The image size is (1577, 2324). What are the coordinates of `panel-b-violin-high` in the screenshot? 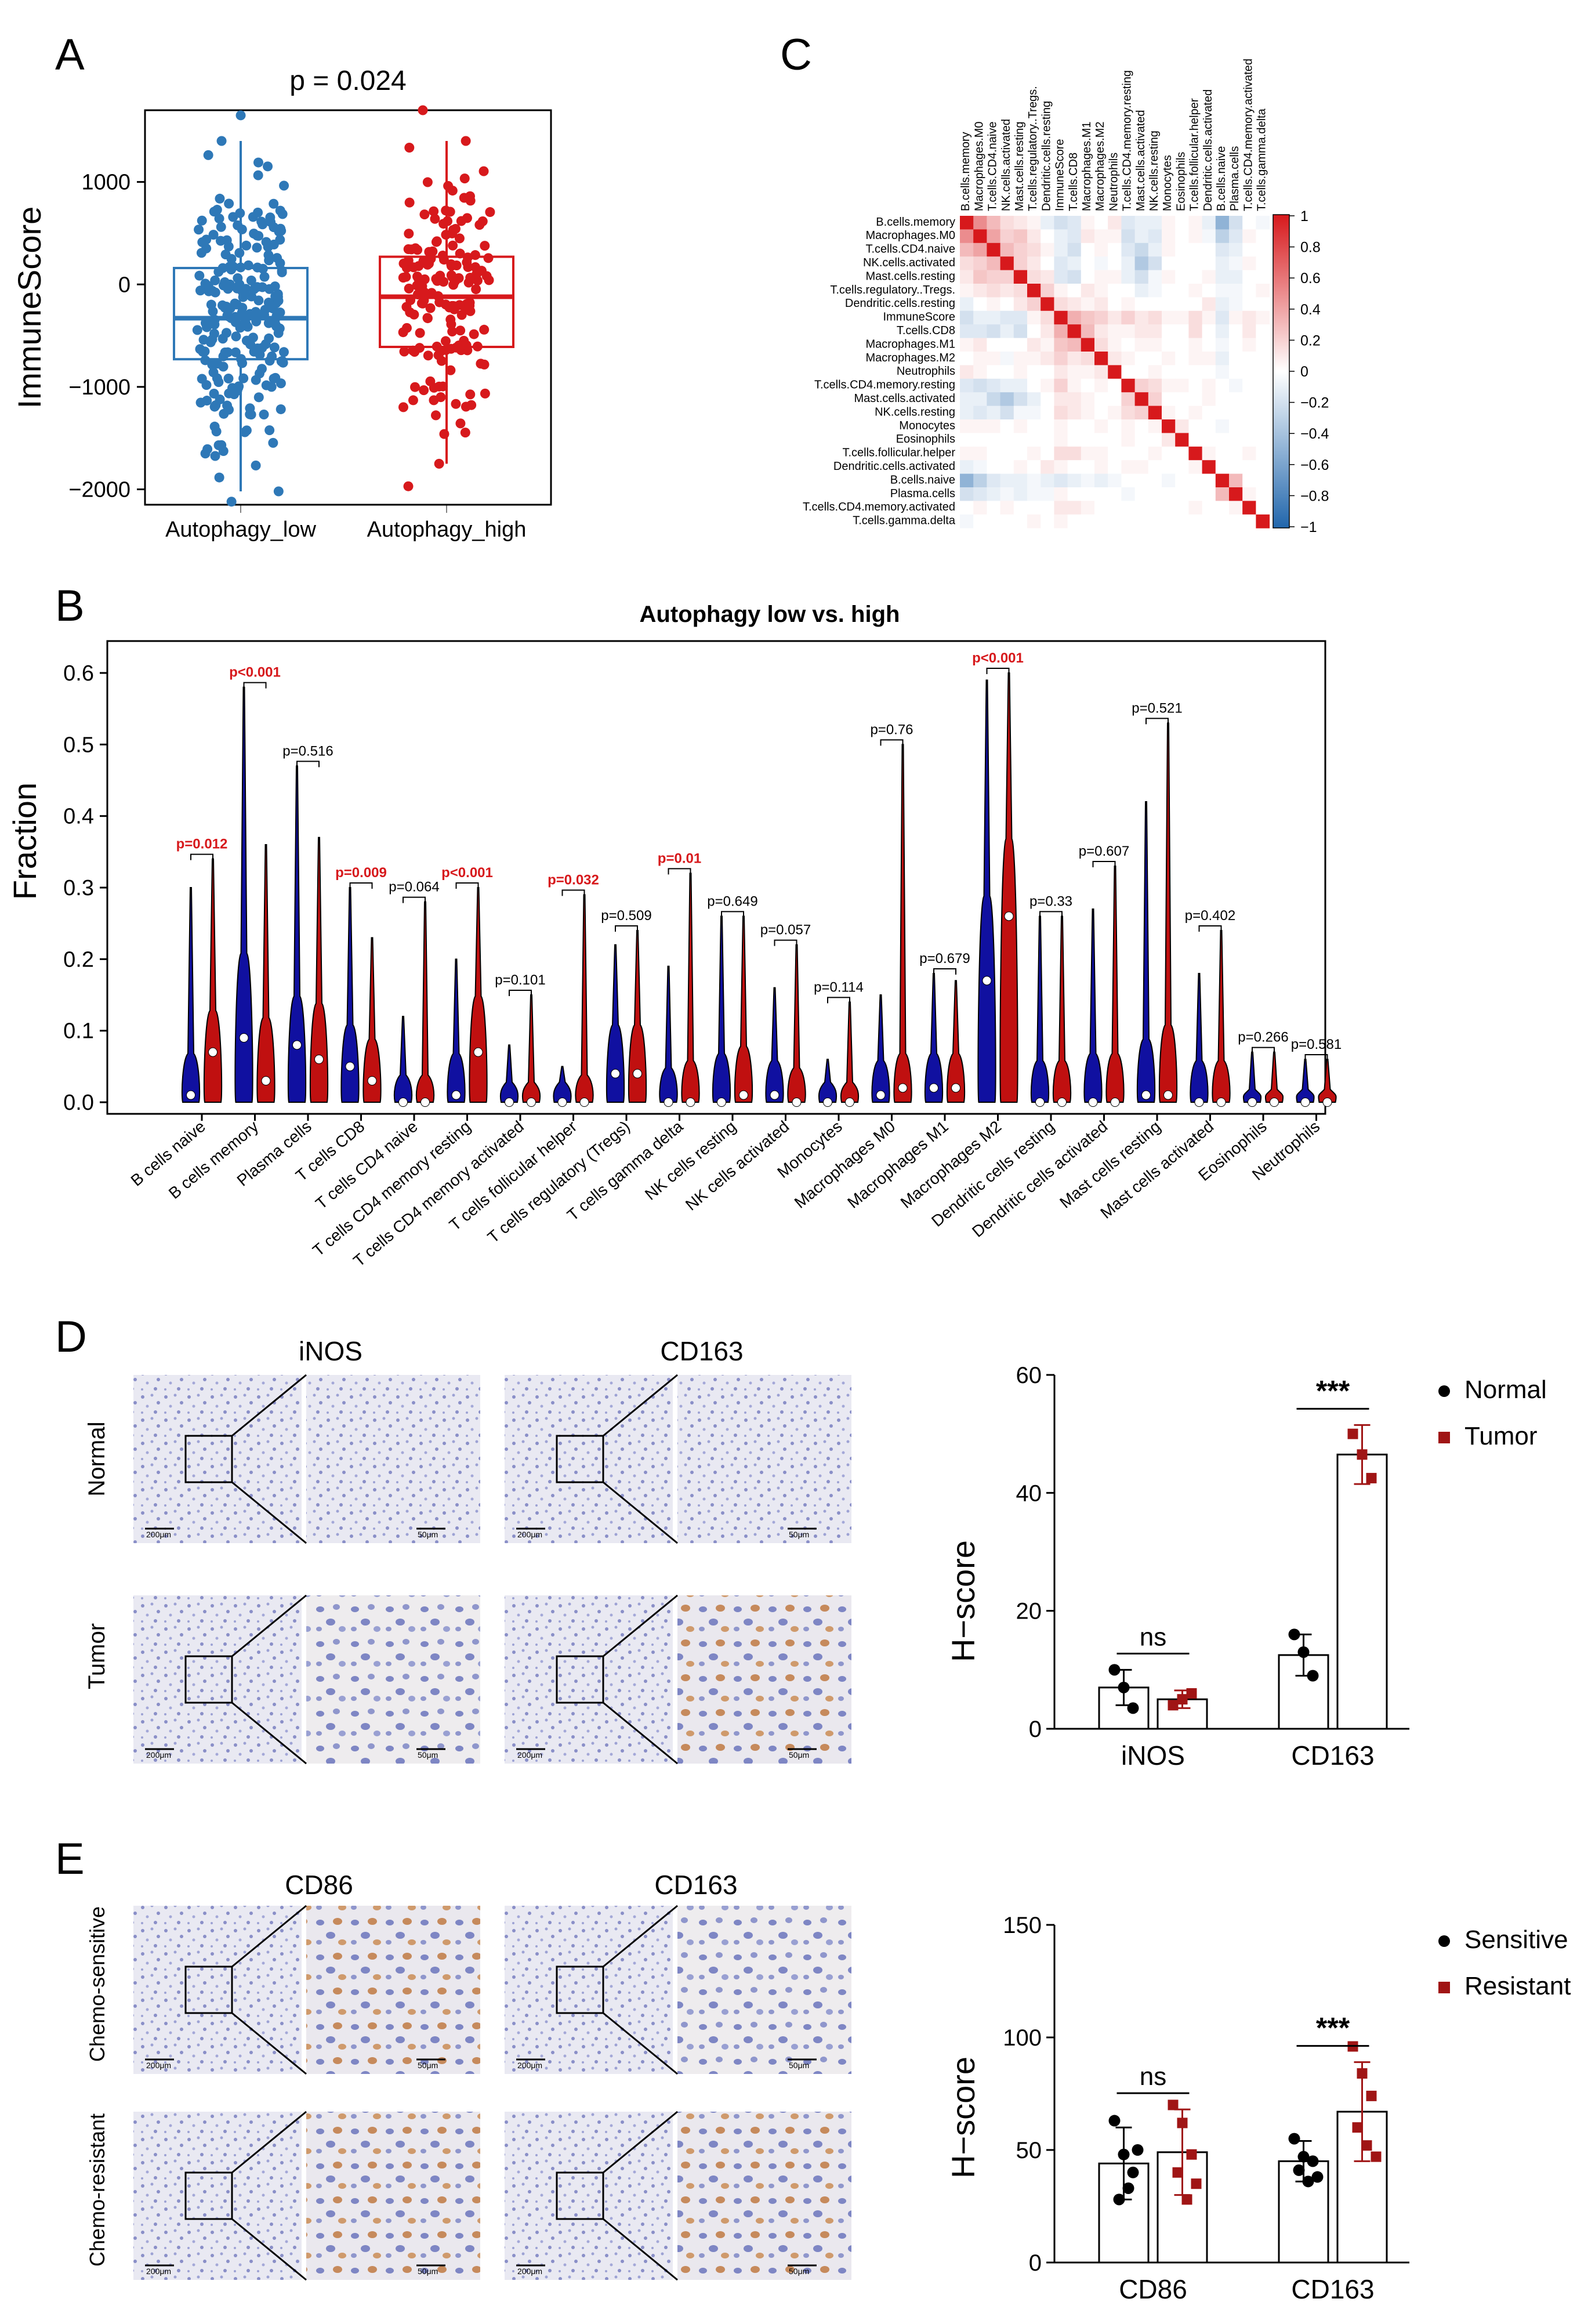 It's located at (1327, 1081).